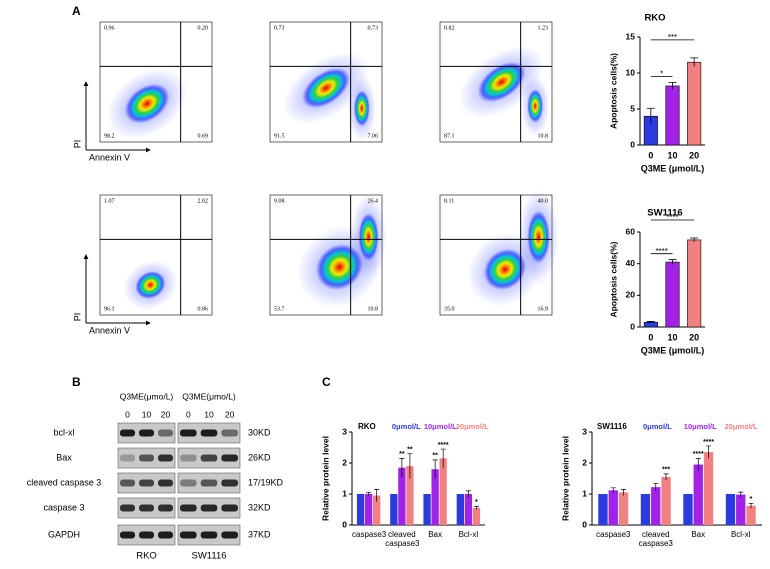  What do you see at coordinates (188, 414) in the screenshot?
I see `blot-dose: 0` at bounding box center [188, 414].